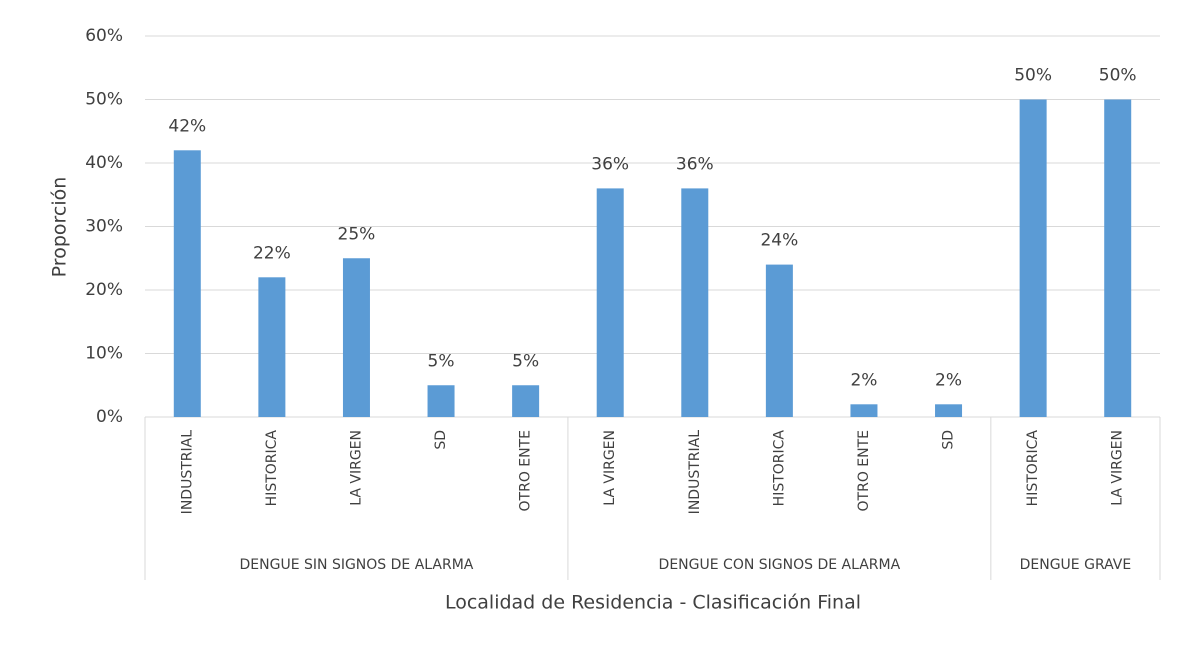  What do you see at coordinates (104, 36) in the screenshot?
I see `y-tick-label: 60%` at bounding box center [104, 36].